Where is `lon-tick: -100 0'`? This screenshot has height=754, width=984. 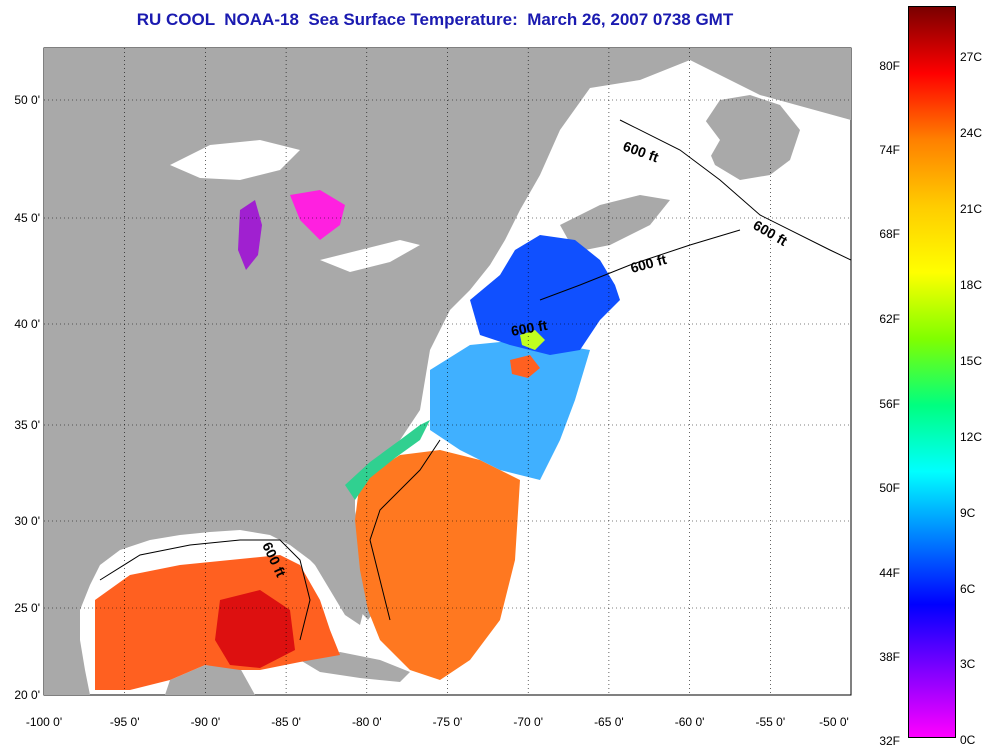
lon-tick: -100 0' is located at coordinates (44, 722).